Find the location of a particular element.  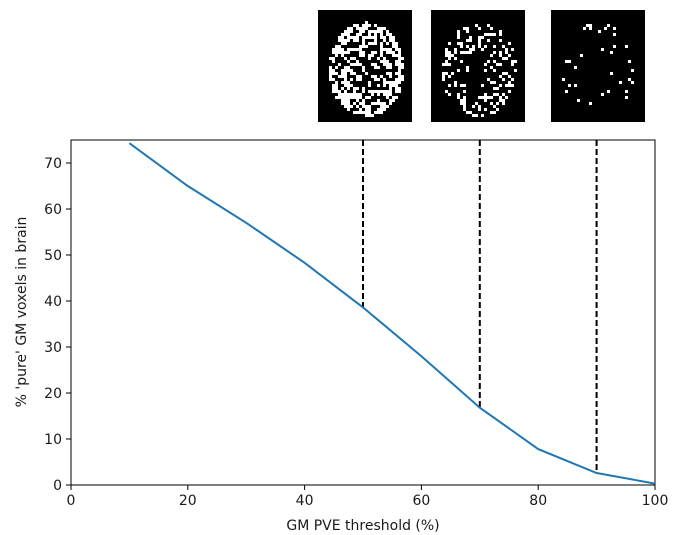

y-axis-label: % 'pure' GM voxels in brain is located at coordinates (22, 312).